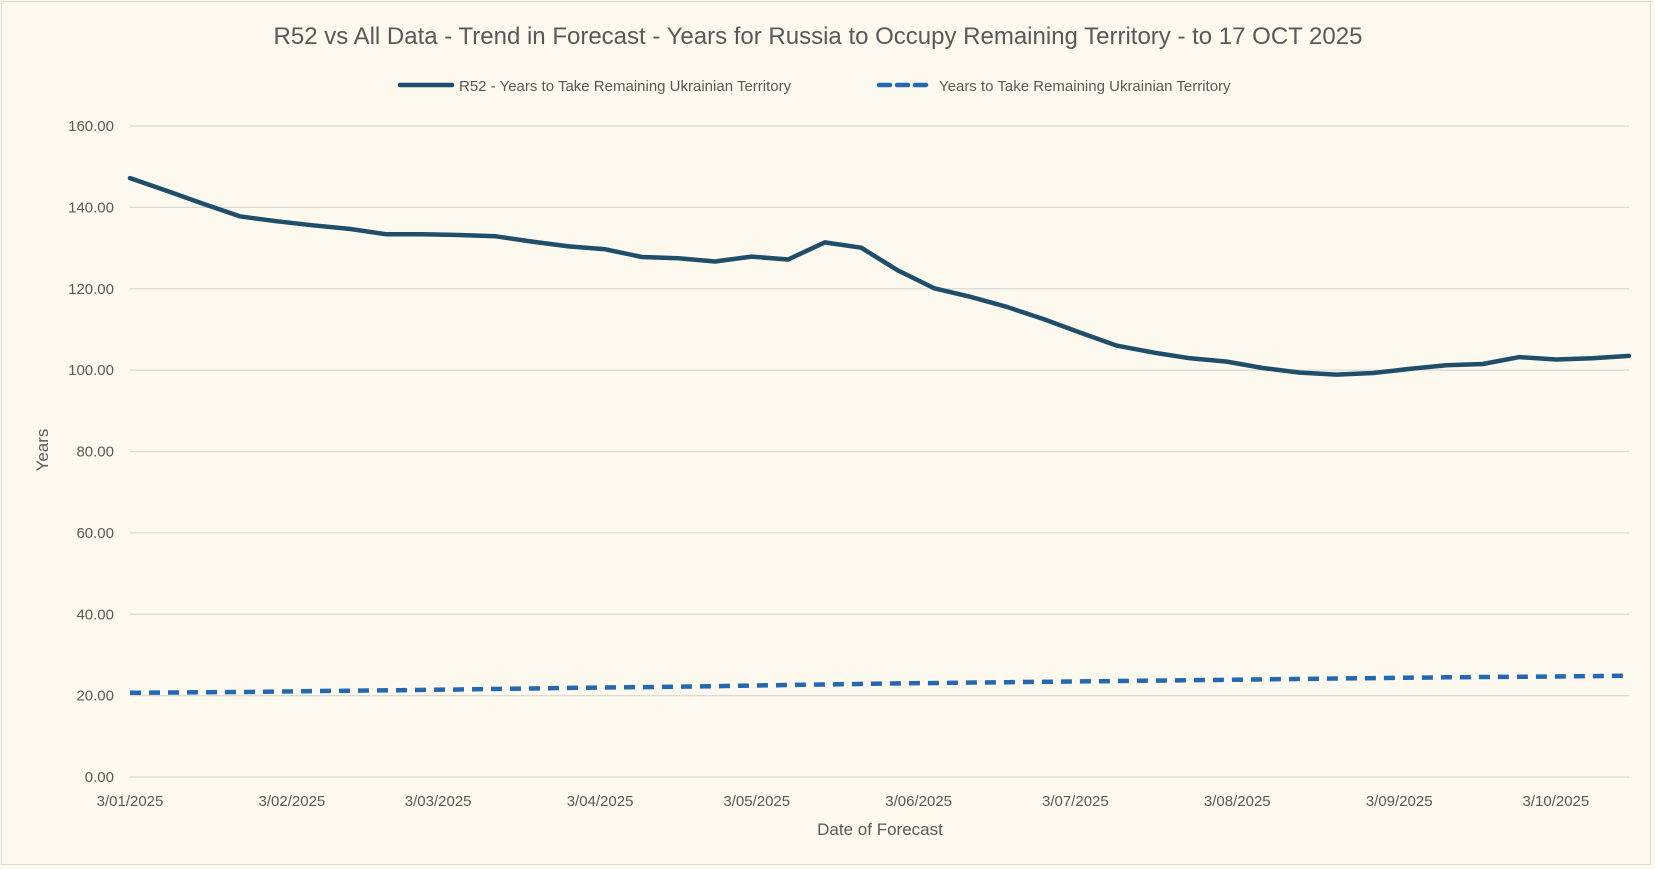 This screenshot has height=869, width=1655. I want to click on x-tick-label: 3/10/2025, so click(1556, 801).